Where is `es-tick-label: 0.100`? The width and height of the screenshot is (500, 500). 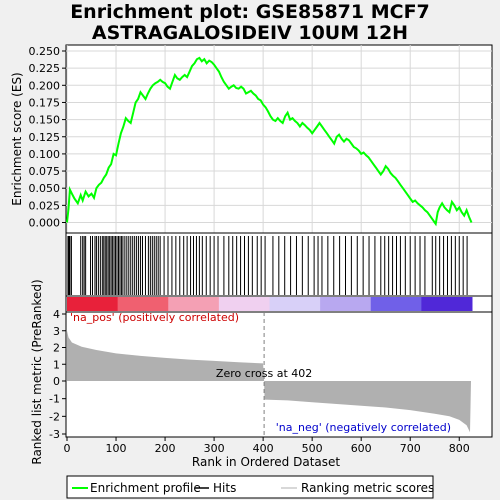
es-tick-label: 0.100 is located at coordinates (45, 154).